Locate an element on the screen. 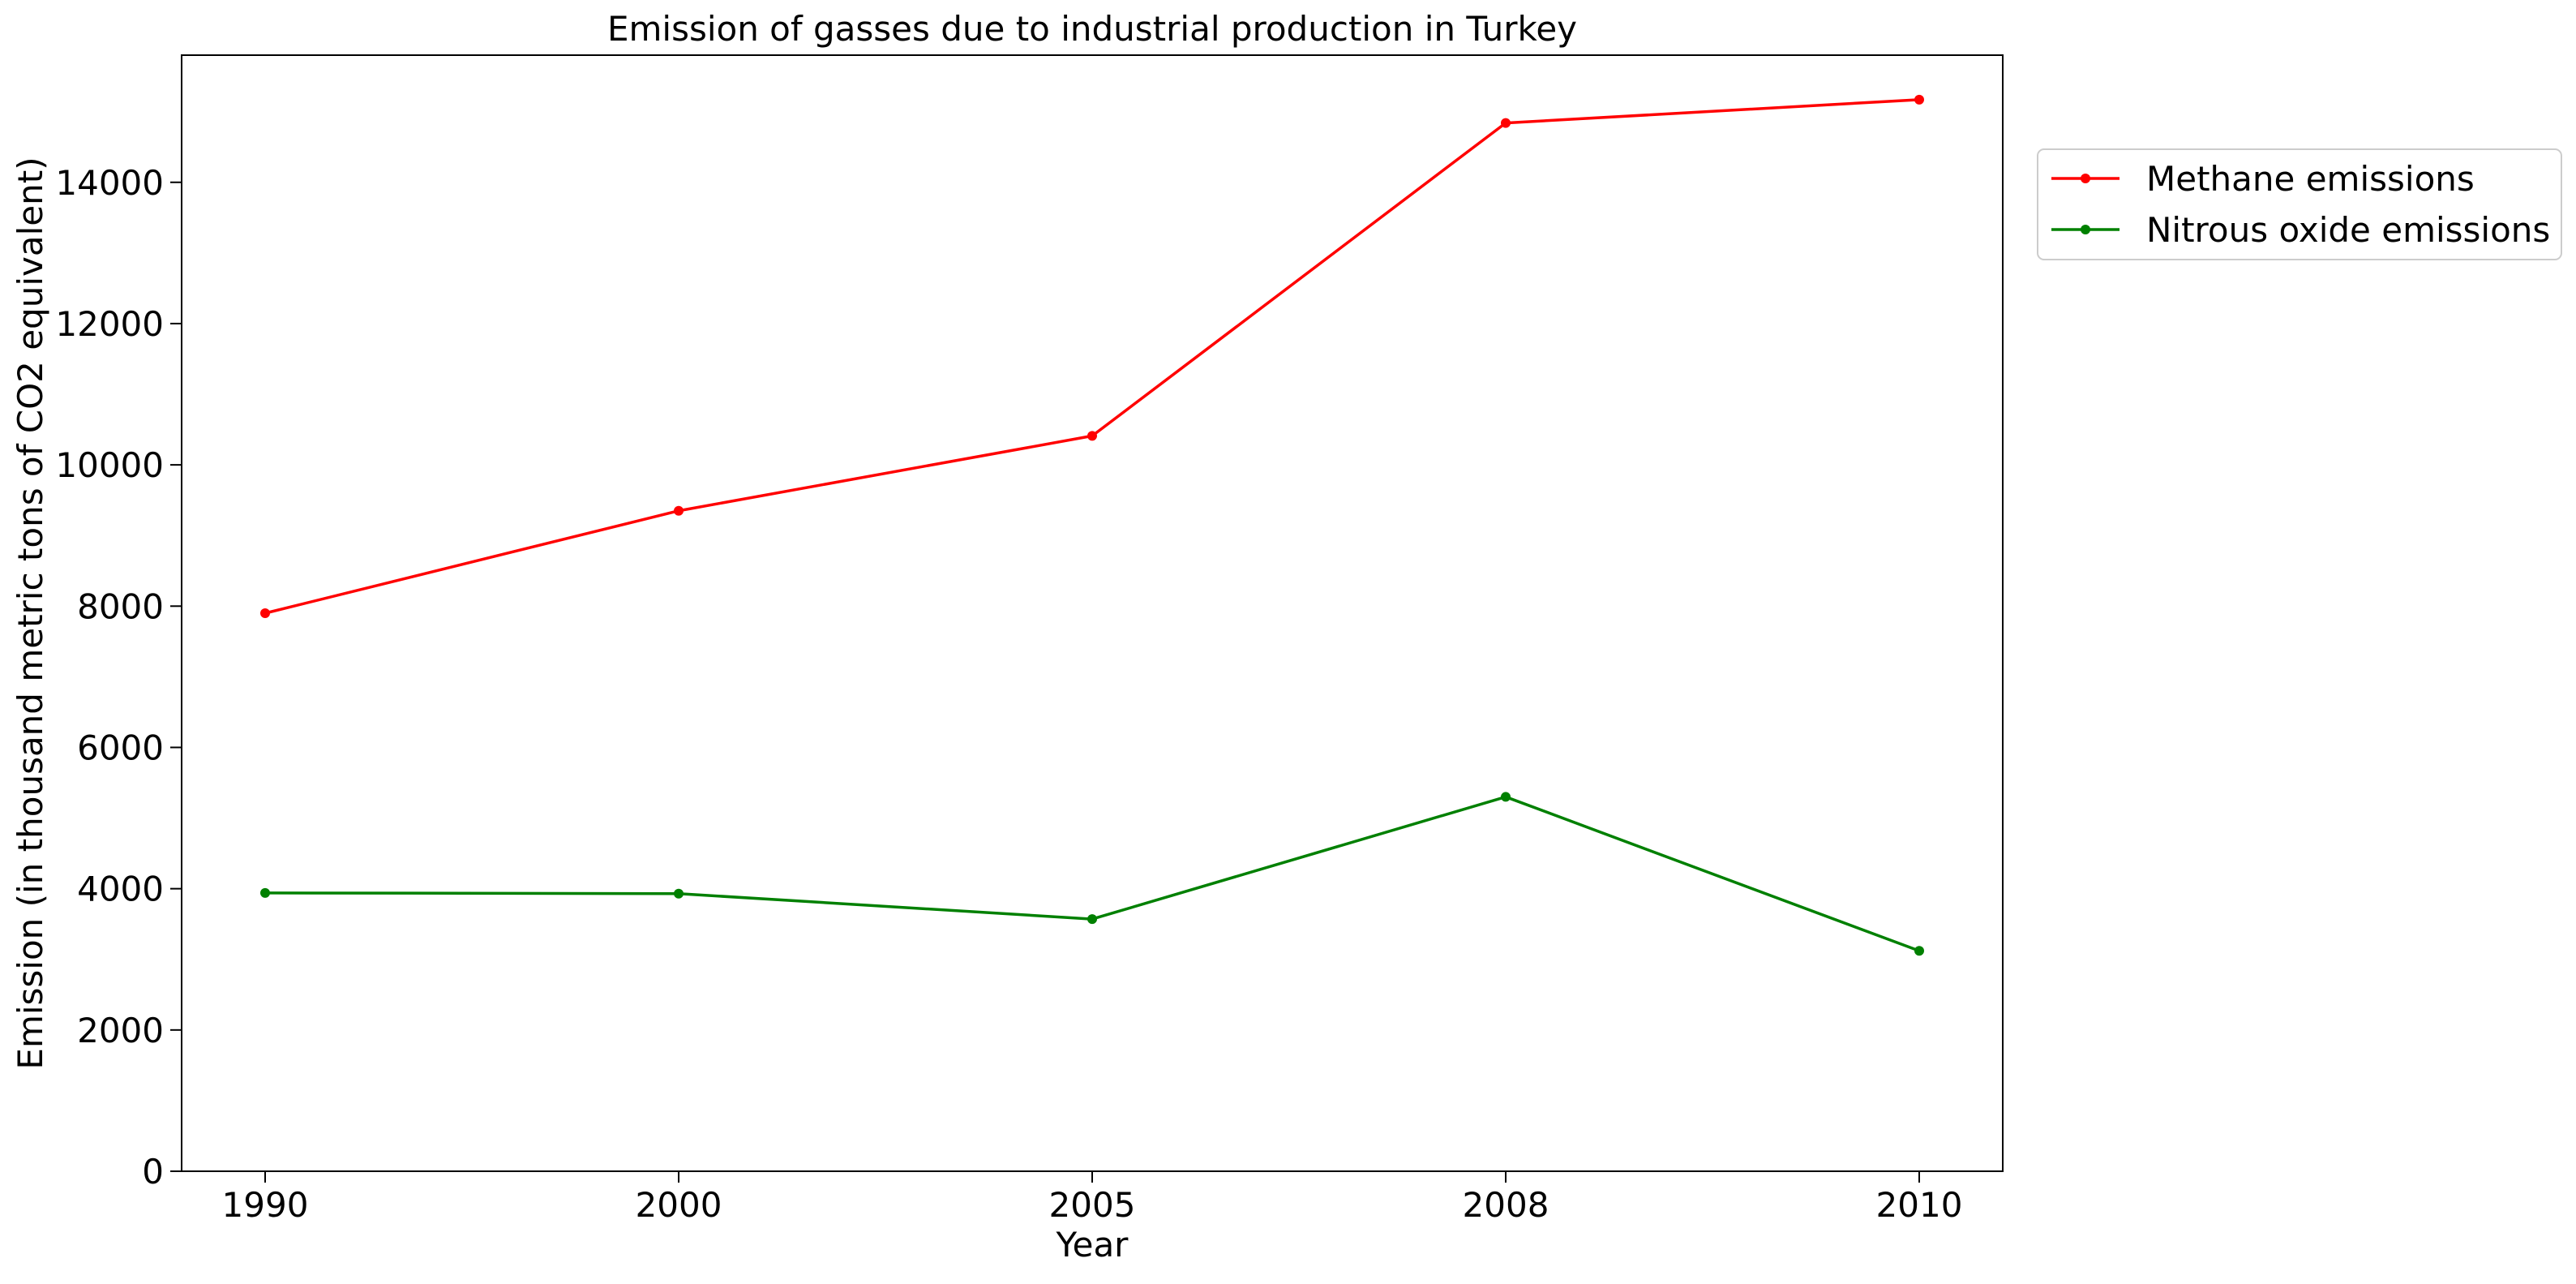 The width and height of the screenshot is (2576, 1284). legend: Methane emissions Nitrous oxide emissions is located at coordinates (2299, 204).